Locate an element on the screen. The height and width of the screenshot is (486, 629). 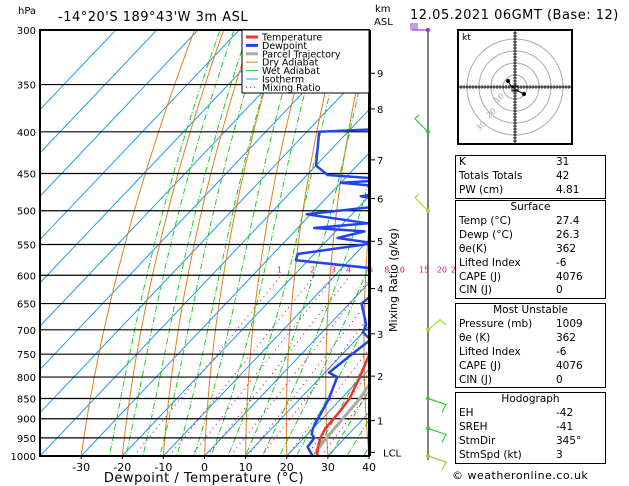
x-tick-label: 10 is located at coordinates (246, 467).